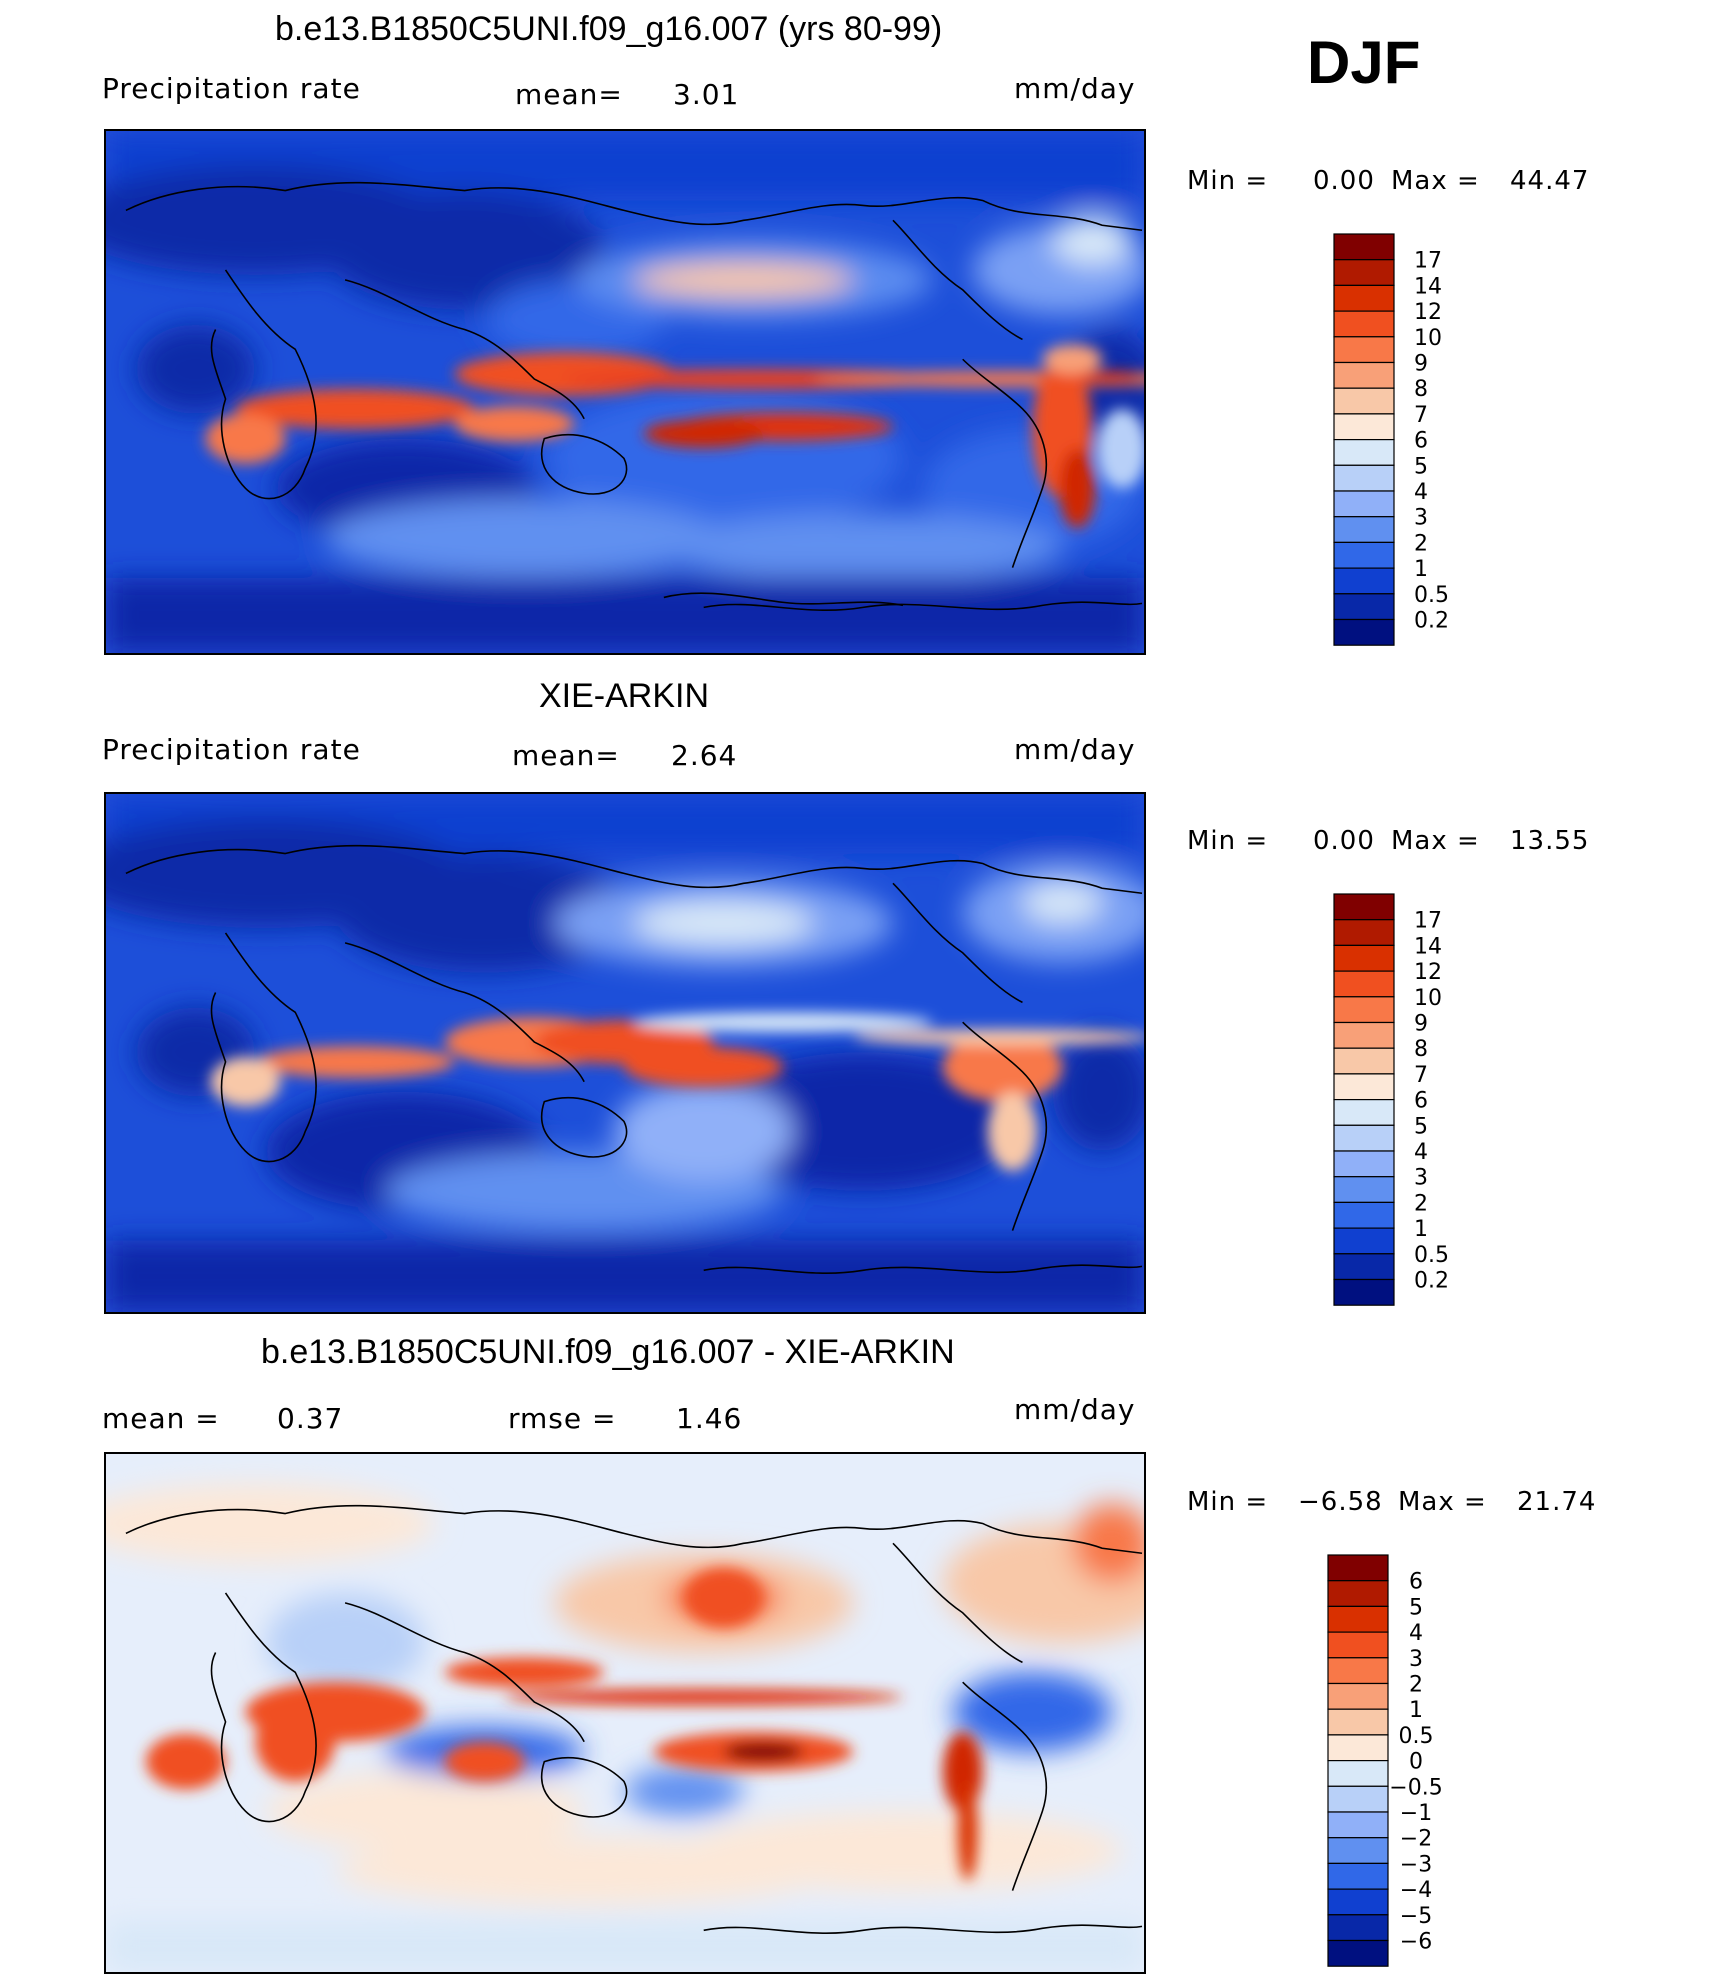  I want to click on colorbar-tick-label: 12, so click(1428, 312).